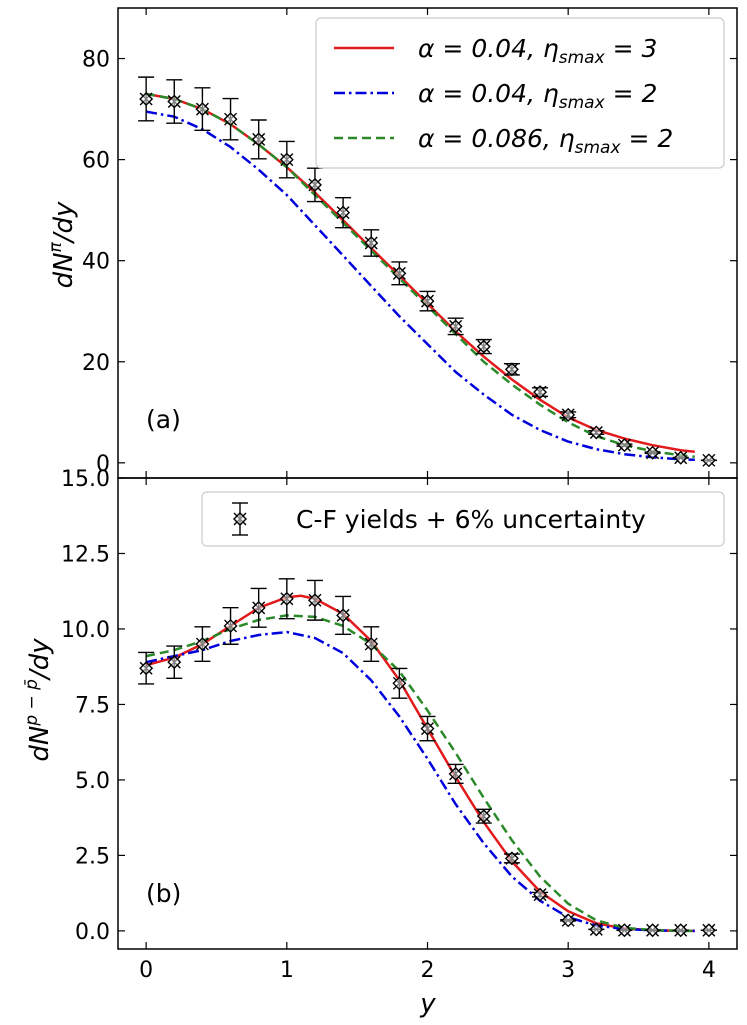  I want to click on legend-b-marker, so click(240, 519).